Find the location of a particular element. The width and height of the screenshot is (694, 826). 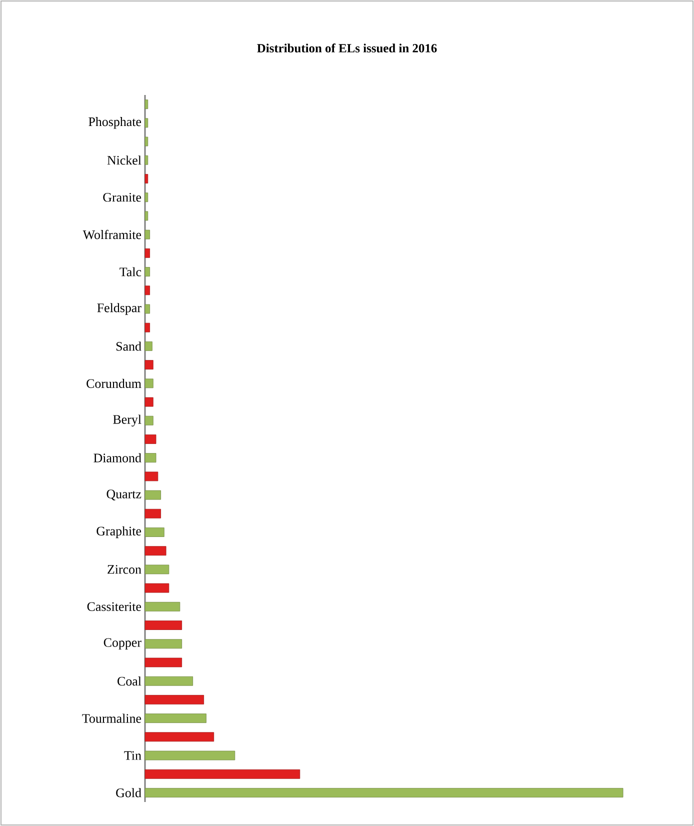

y-tick-label: Sand is located at coordinates (129, 346).